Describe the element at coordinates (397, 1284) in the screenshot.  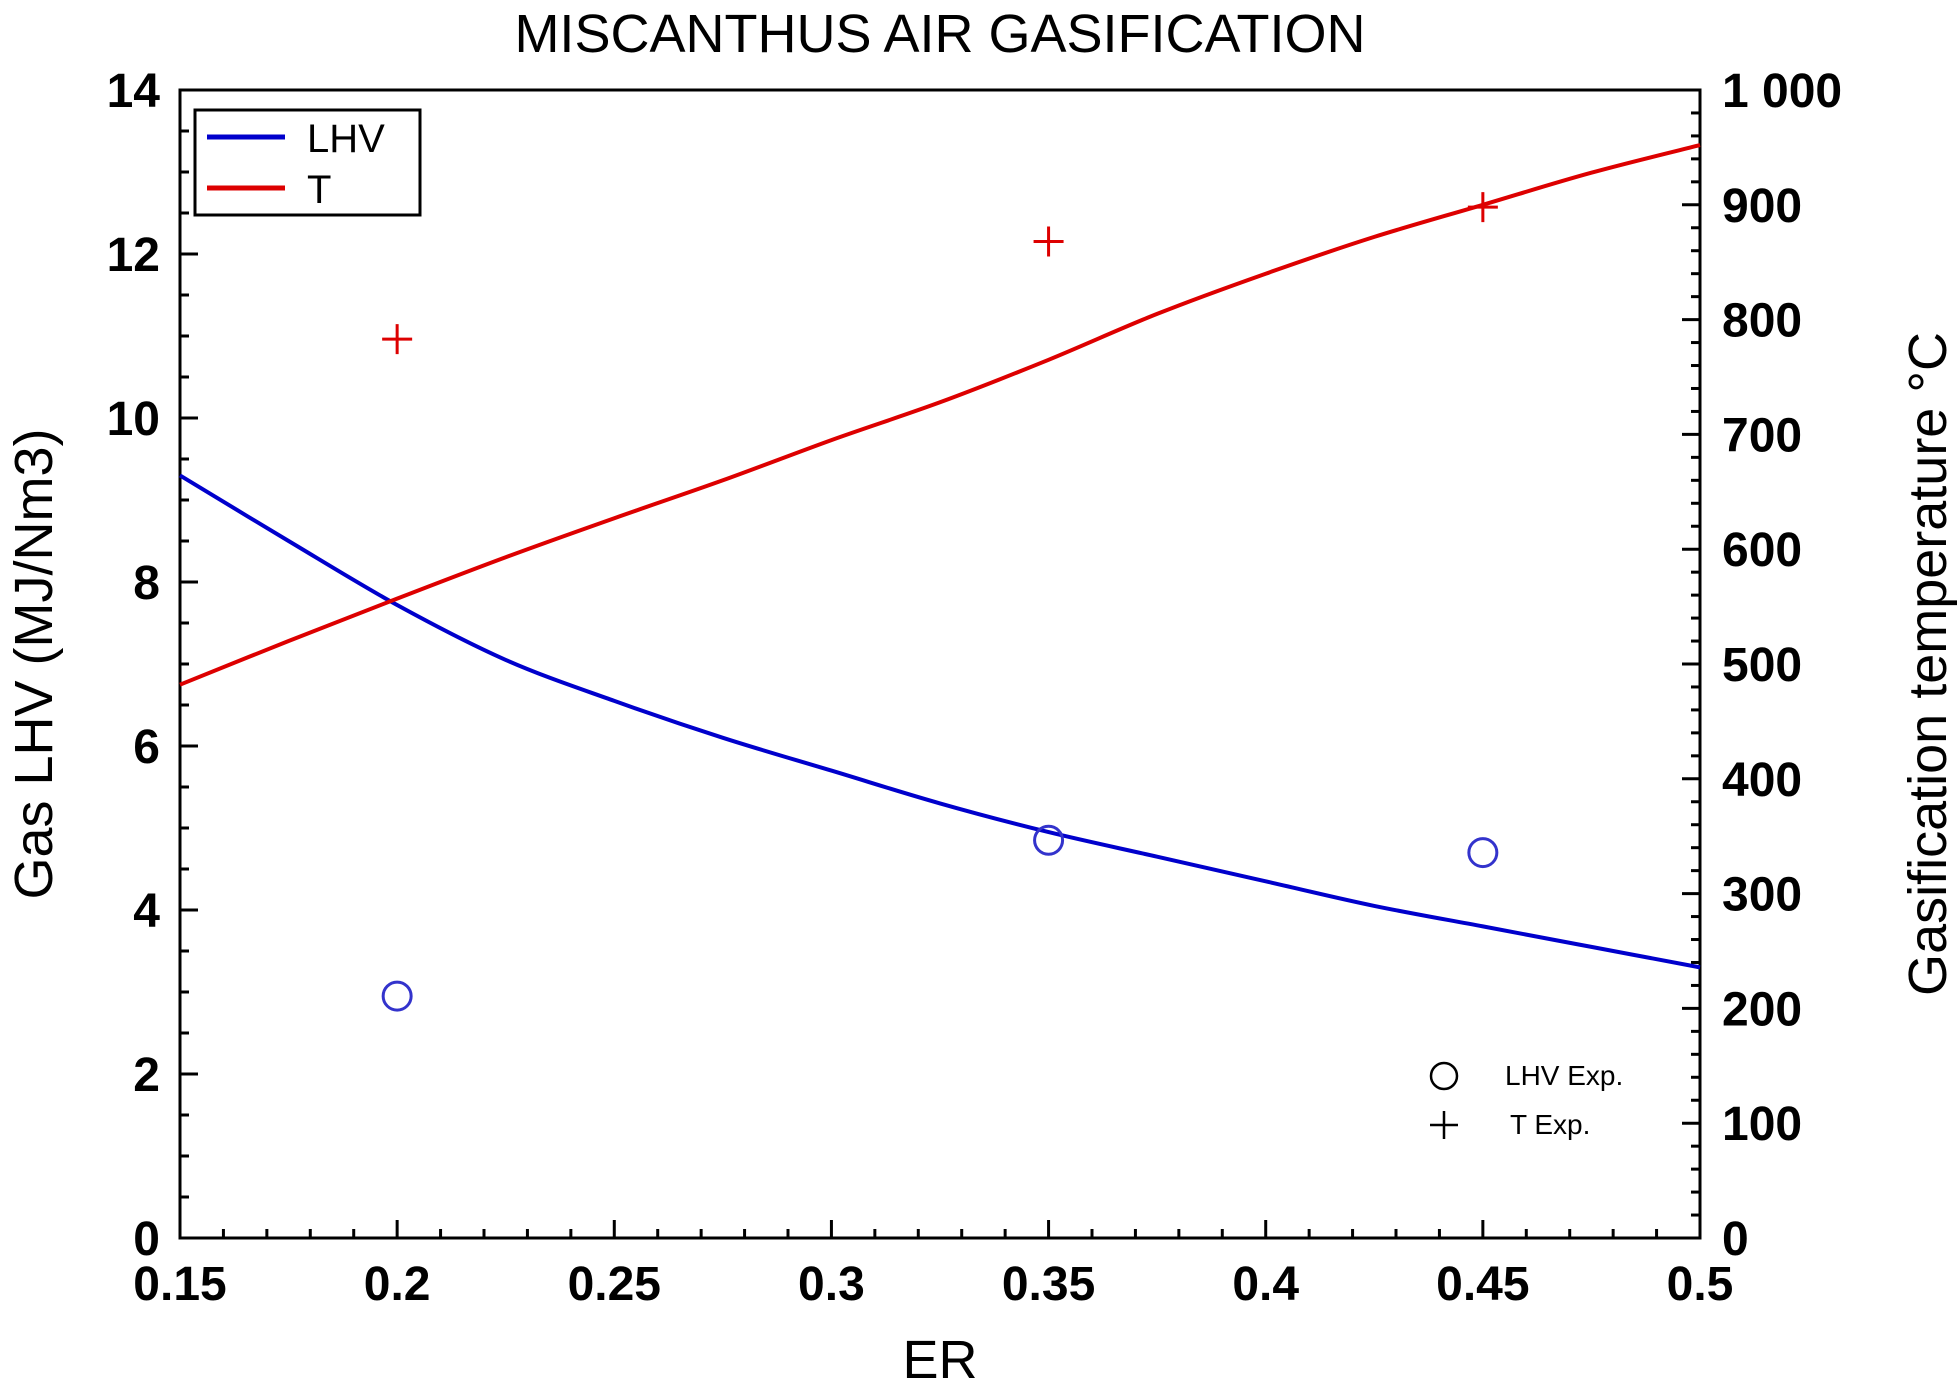
I see `x-tick-label: 0.2` at that location.